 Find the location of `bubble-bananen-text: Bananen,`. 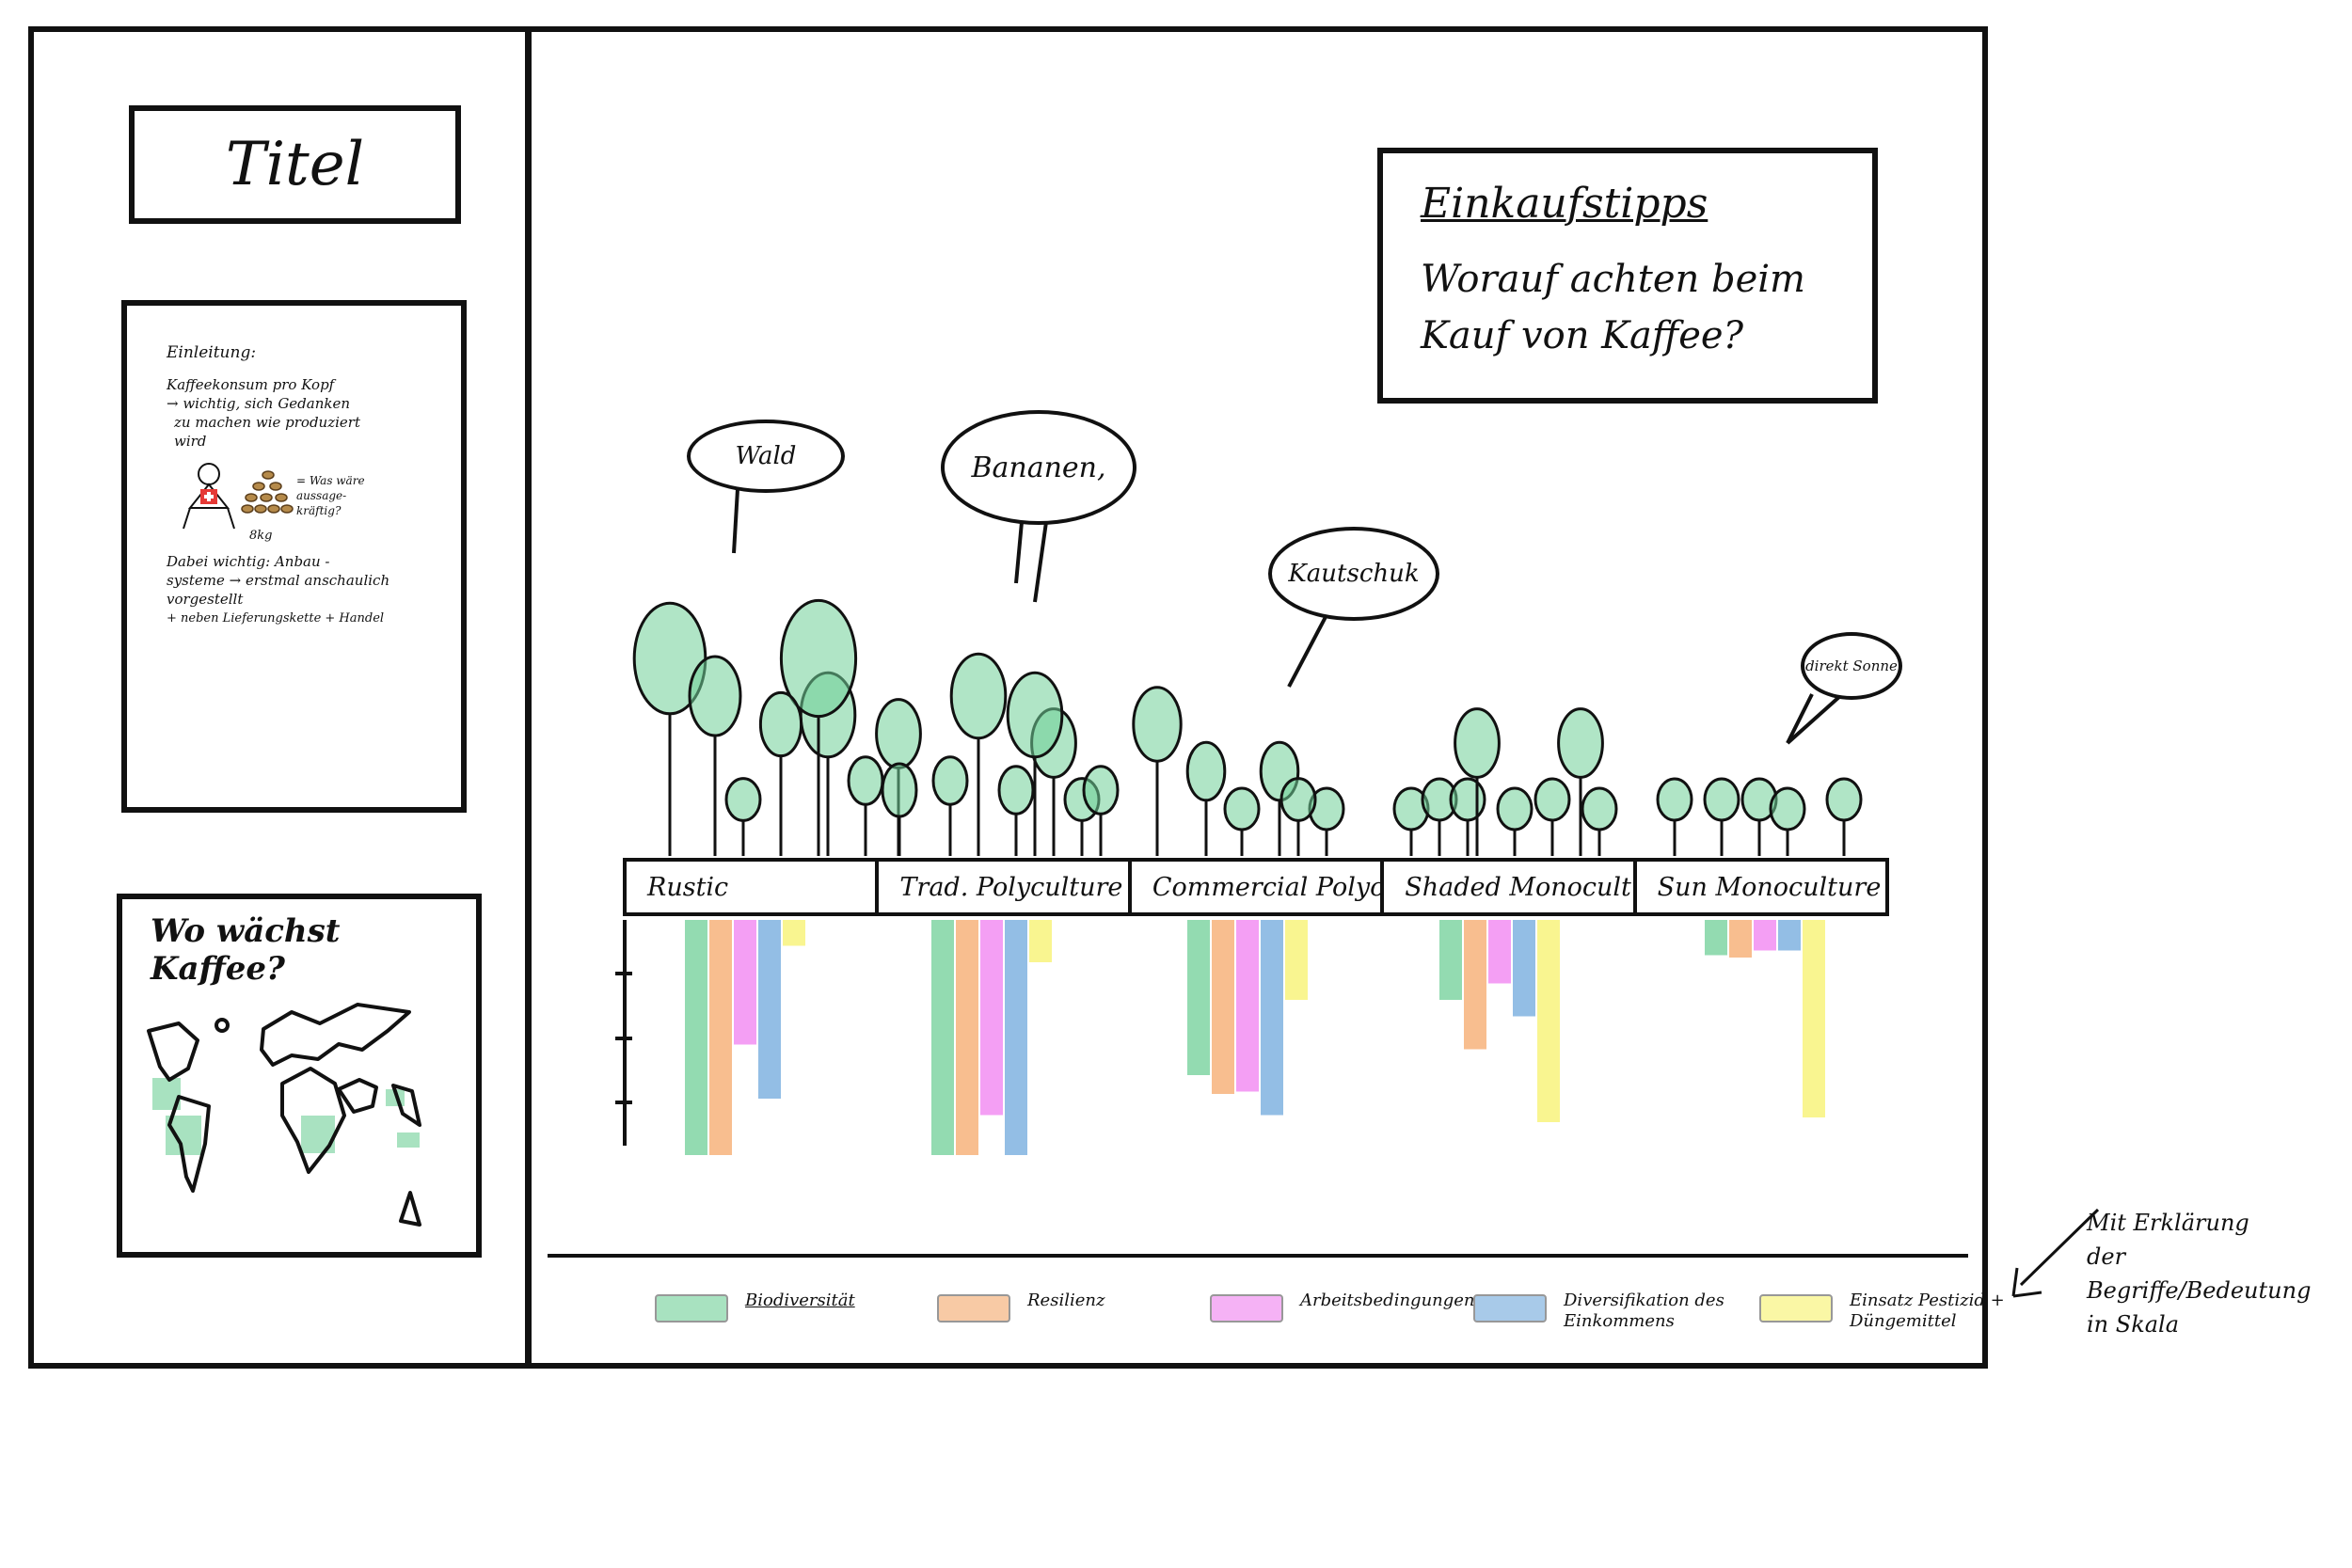

bubble-bananen-text: Bananen, is located at coordinates (1038, 467).